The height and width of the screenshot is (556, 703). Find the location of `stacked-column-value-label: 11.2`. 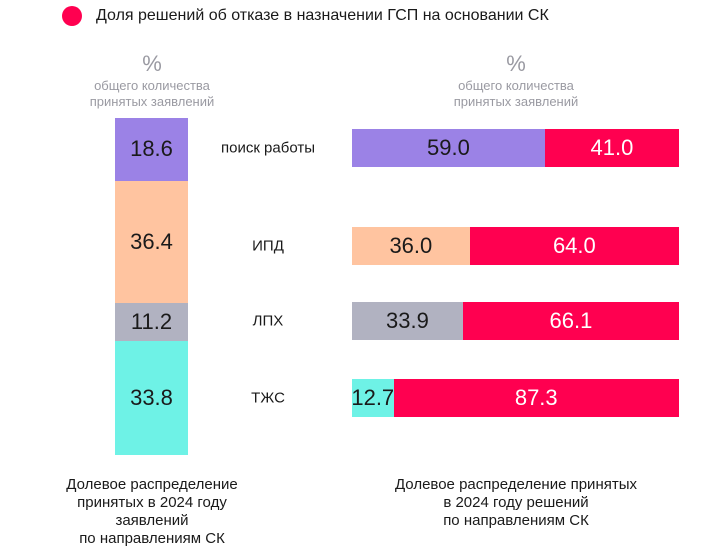

stacked-column-value-label: 11.2 is located at coordinates (151, 322).